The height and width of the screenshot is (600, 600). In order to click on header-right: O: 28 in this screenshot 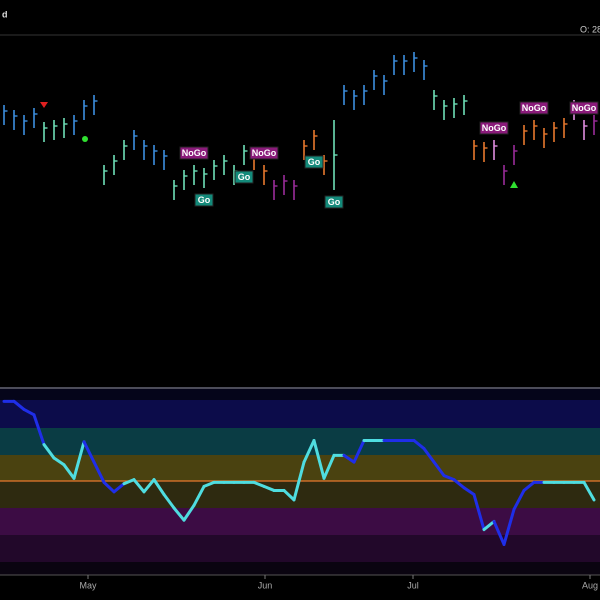, I will do `click(590, 29)`.